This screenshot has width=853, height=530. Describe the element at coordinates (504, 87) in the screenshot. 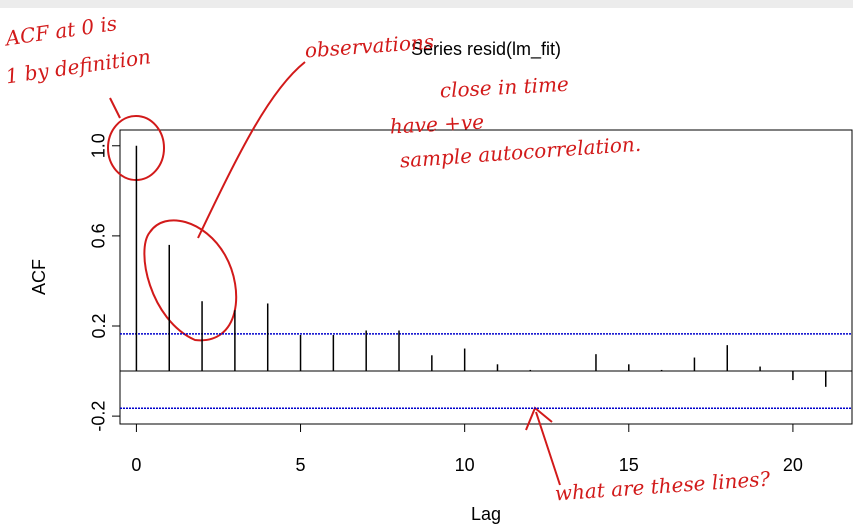

I see `annotation: close in time` at that location.